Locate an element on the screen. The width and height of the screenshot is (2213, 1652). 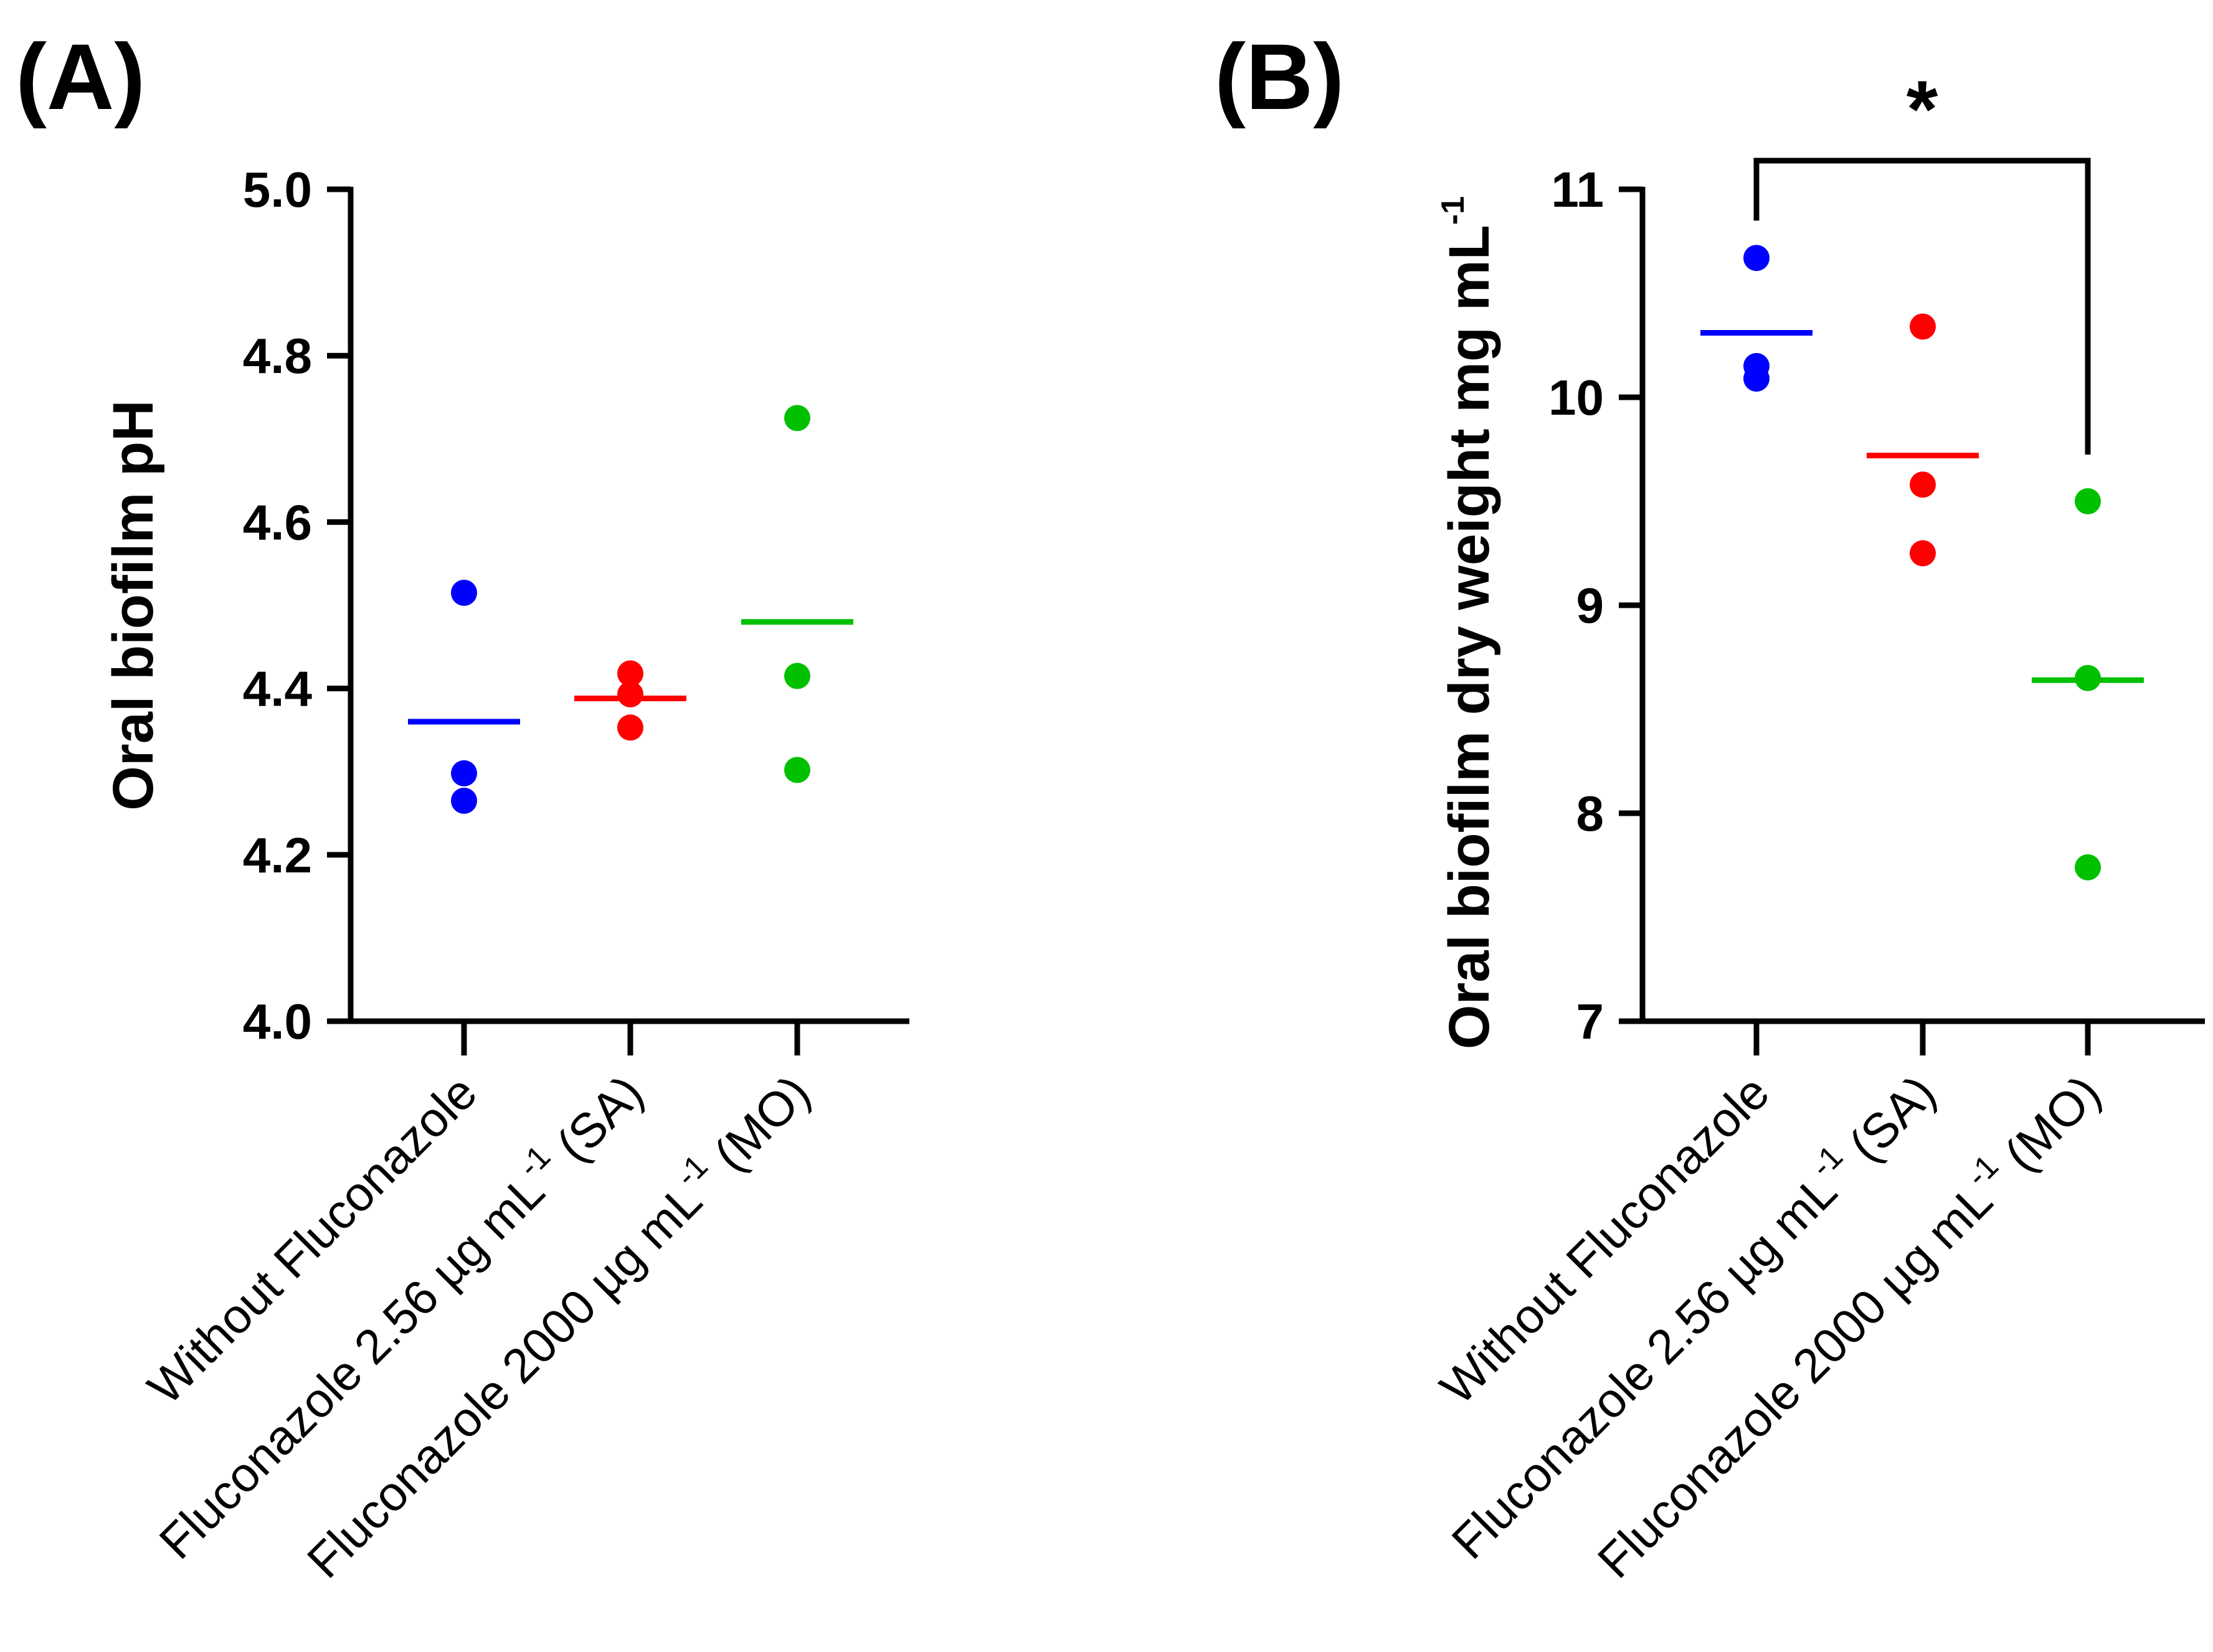
y-axis-title: Oral biofilm pH is located at coordinates (133, 605).